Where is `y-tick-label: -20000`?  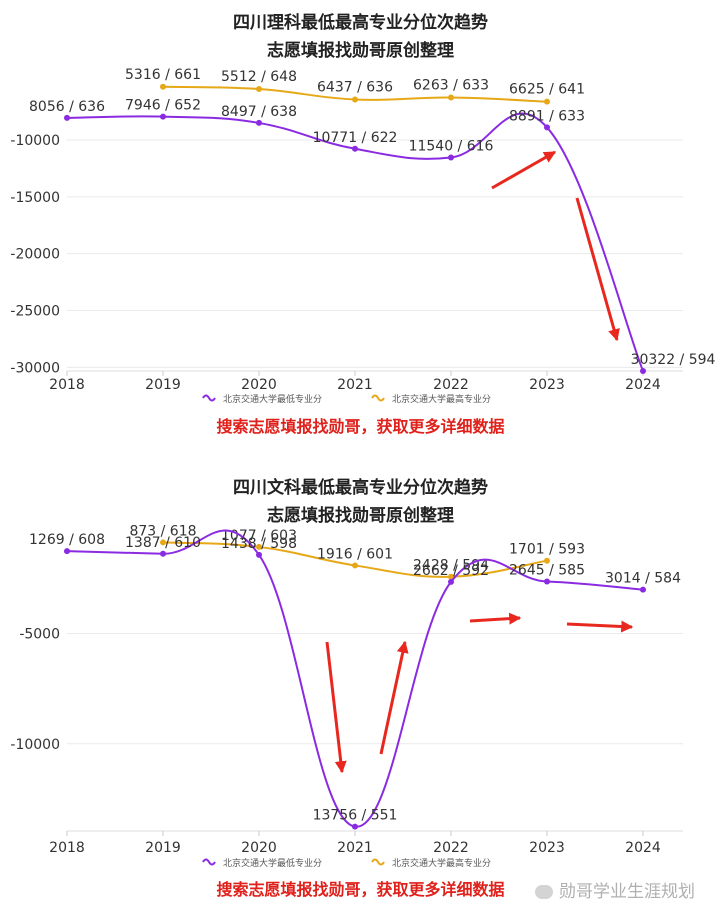
y-tick-label: -20000 is located at coordinates (35, 255).